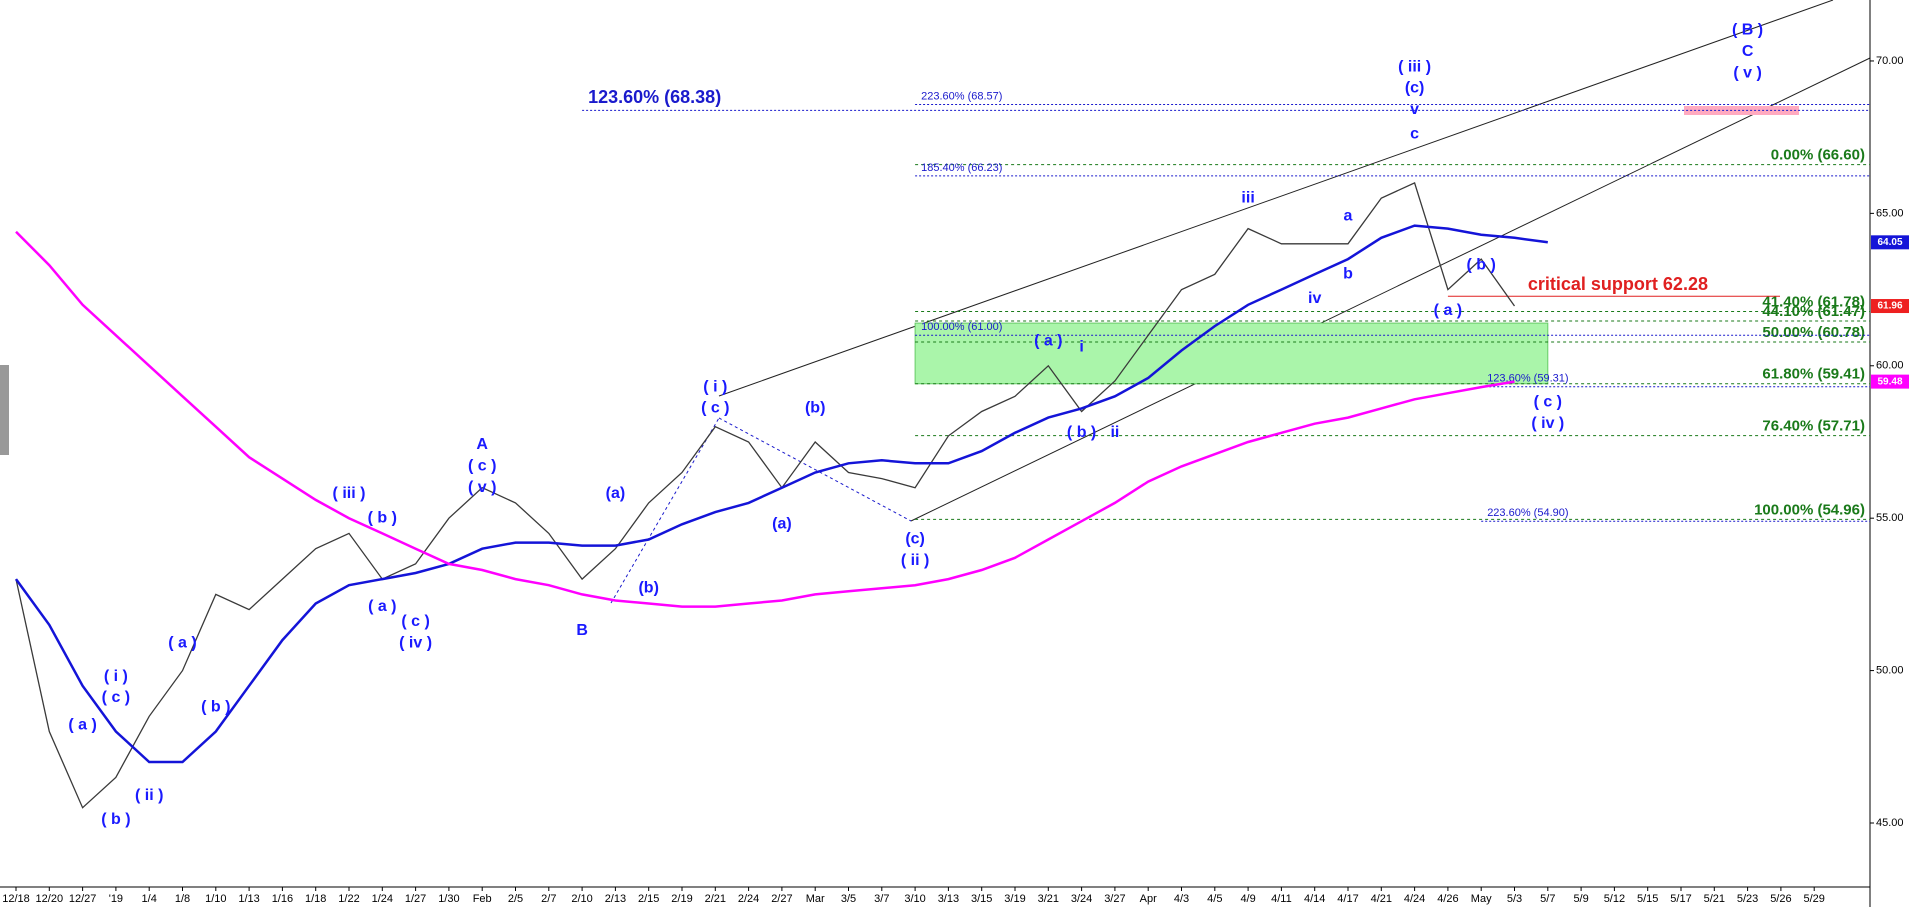 The height and width of the screenshot is (907, 1910). I want to click on x-tick-label: 3/15, so click(981, 899).